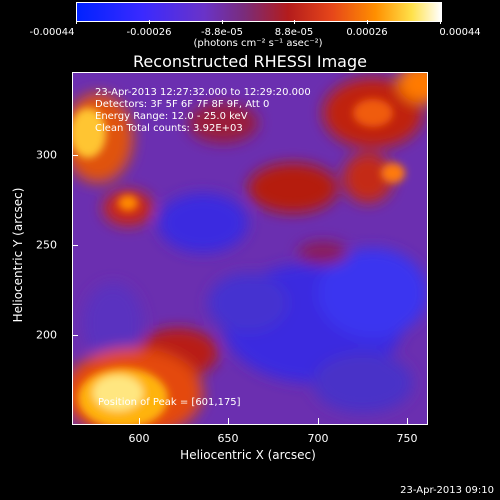 This screenshot has height=500, width=500. I want to click on x-tick-label: 700, so click(318, 438).